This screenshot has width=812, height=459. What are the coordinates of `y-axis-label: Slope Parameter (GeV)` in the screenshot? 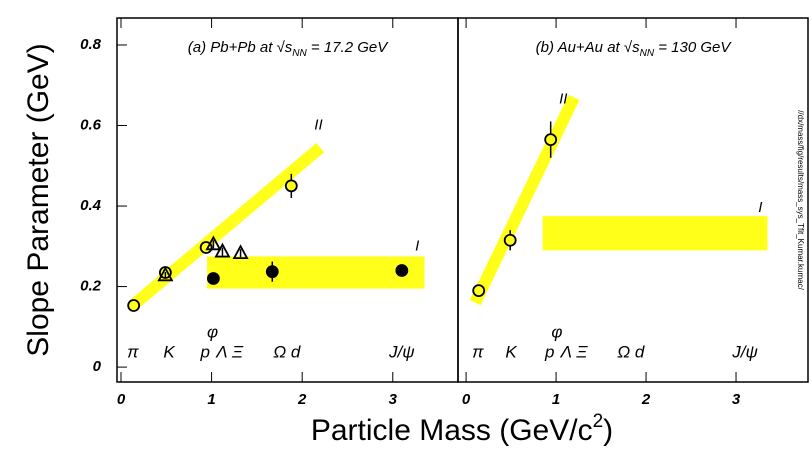 It's located at (38, 199).